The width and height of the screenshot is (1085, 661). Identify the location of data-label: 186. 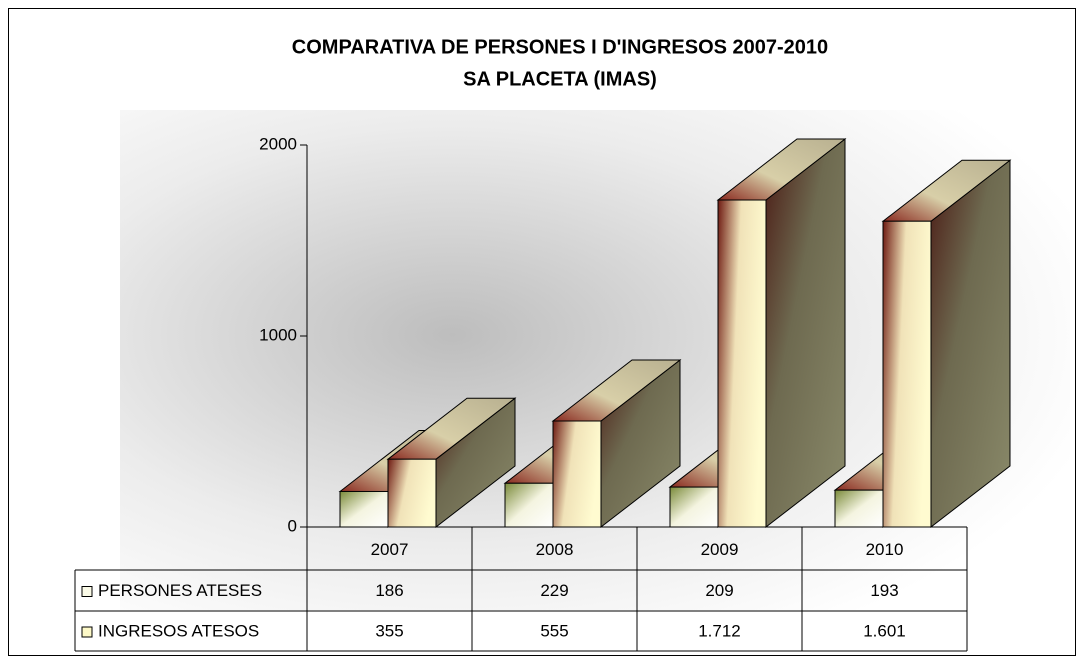
(389, 590).